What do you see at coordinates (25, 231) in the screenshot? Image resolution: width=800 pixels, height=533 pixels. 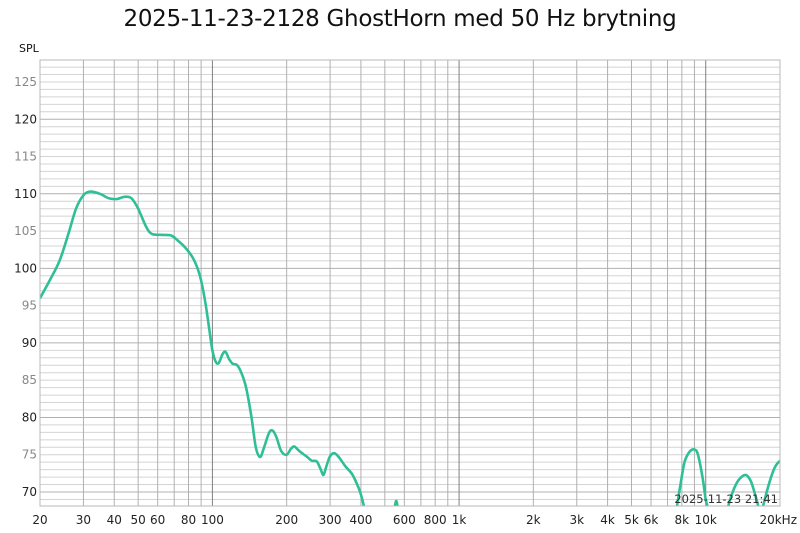 I see `y-tick-label: 105` at bounding box center [25, 231].